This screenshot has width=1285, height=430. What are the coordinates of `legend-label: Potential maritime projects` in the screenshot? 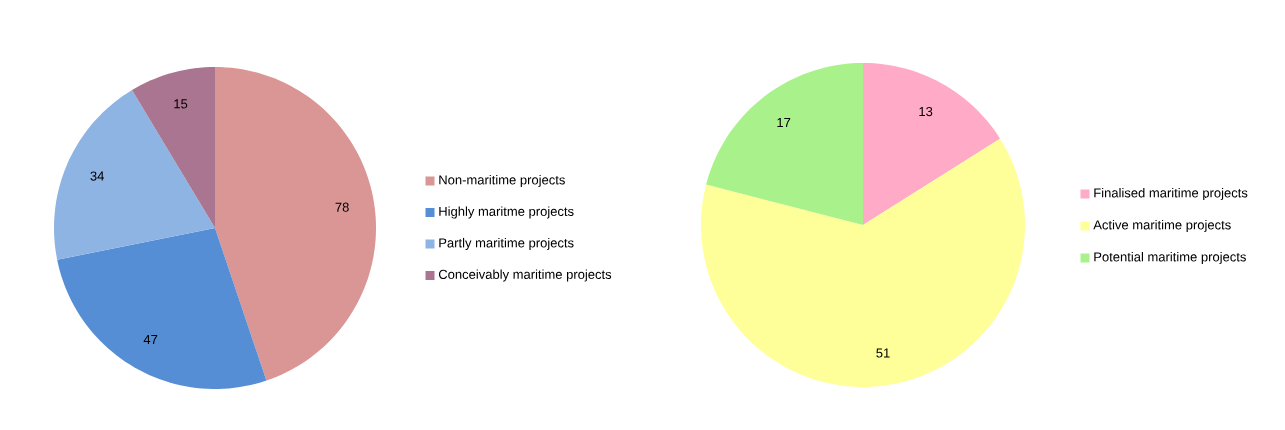 It's located at (1170, 258).